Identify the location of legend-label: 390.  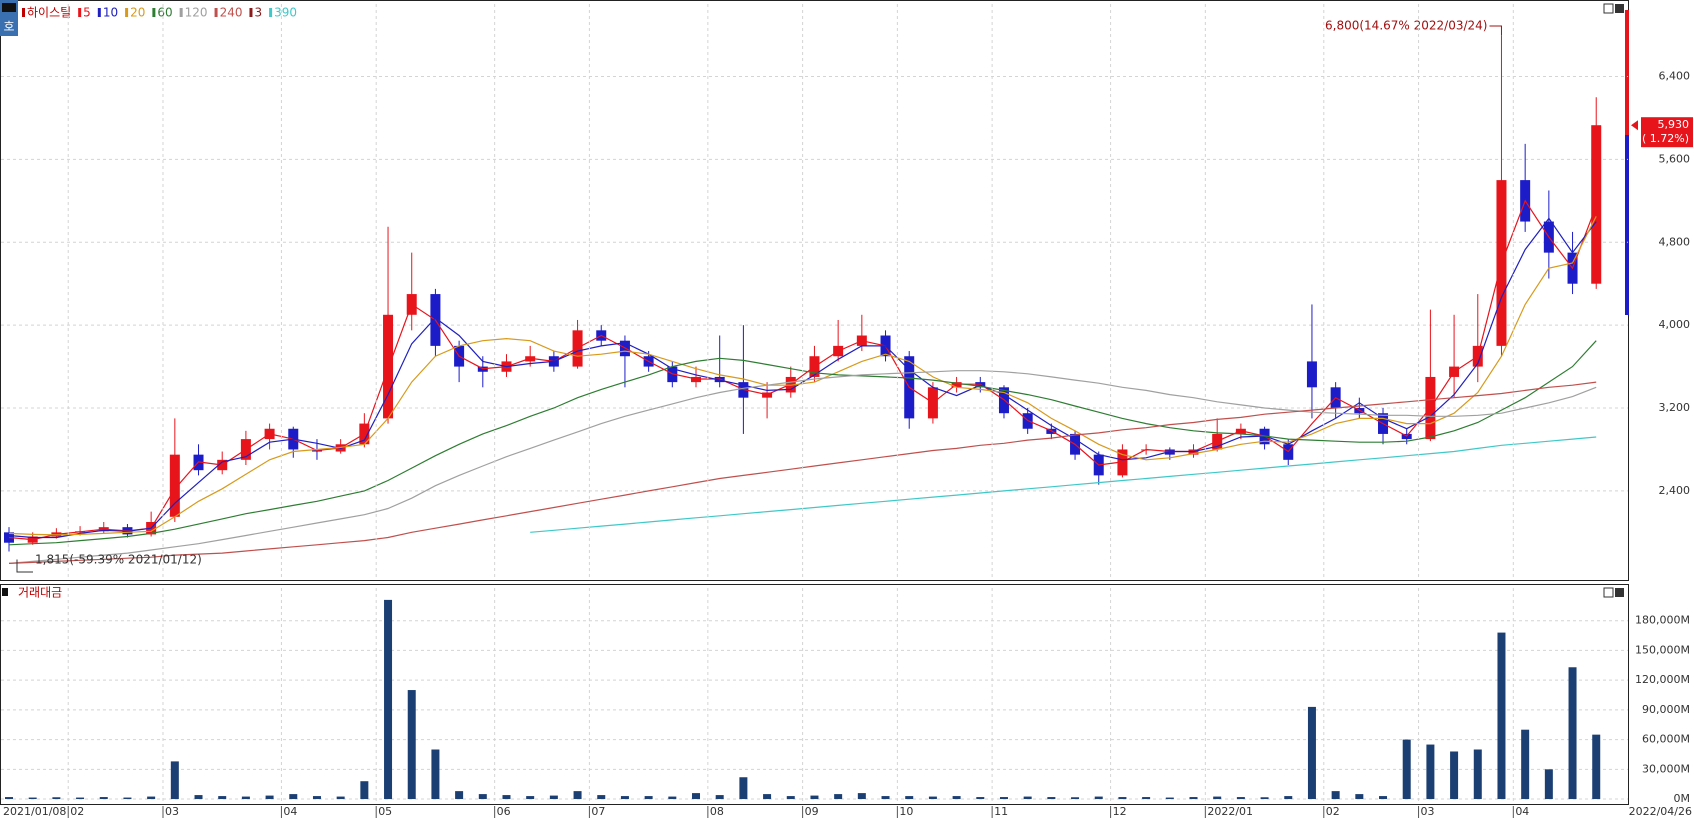
(285, 13).